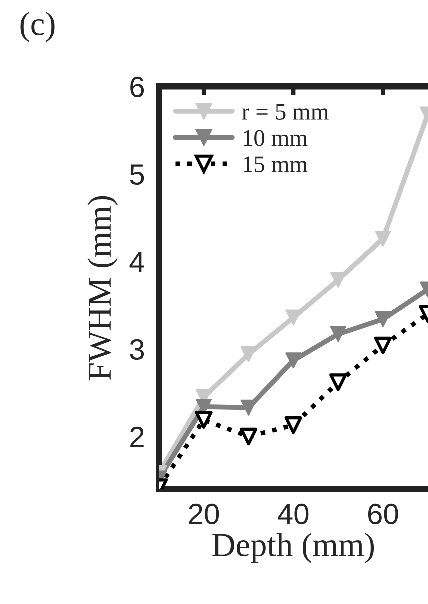 This screenshot has height=604, width=428. I want to click on y-tick-label: 6, so click(137, 87).